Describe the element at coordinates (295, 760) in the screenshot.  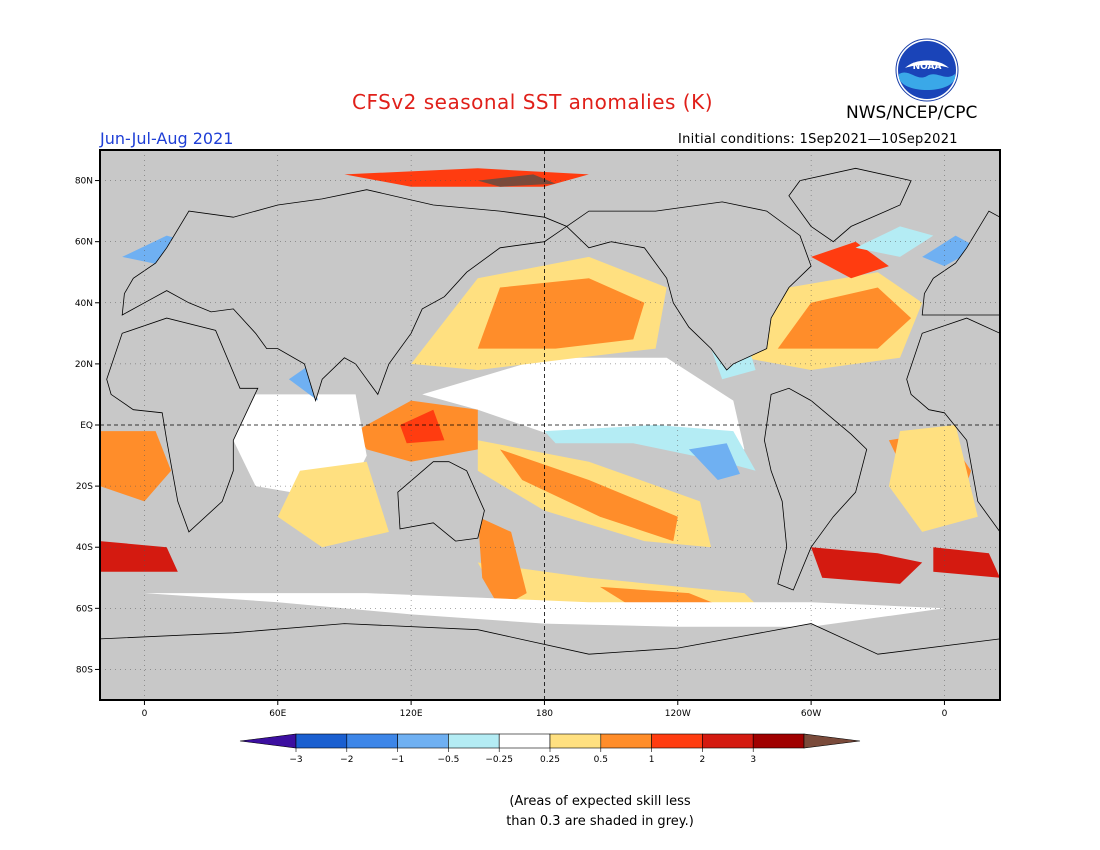
I see `colorbar-label: −3` at that location.